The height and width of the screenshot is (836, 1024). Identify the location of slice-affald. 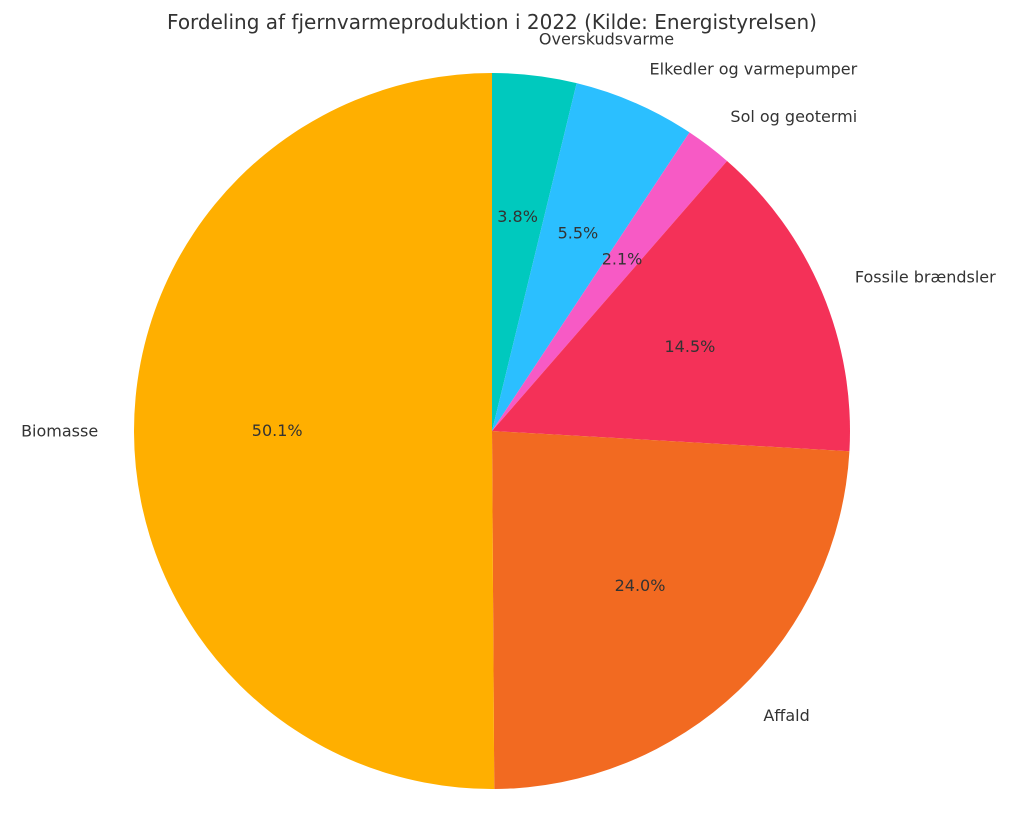
(671, 610).